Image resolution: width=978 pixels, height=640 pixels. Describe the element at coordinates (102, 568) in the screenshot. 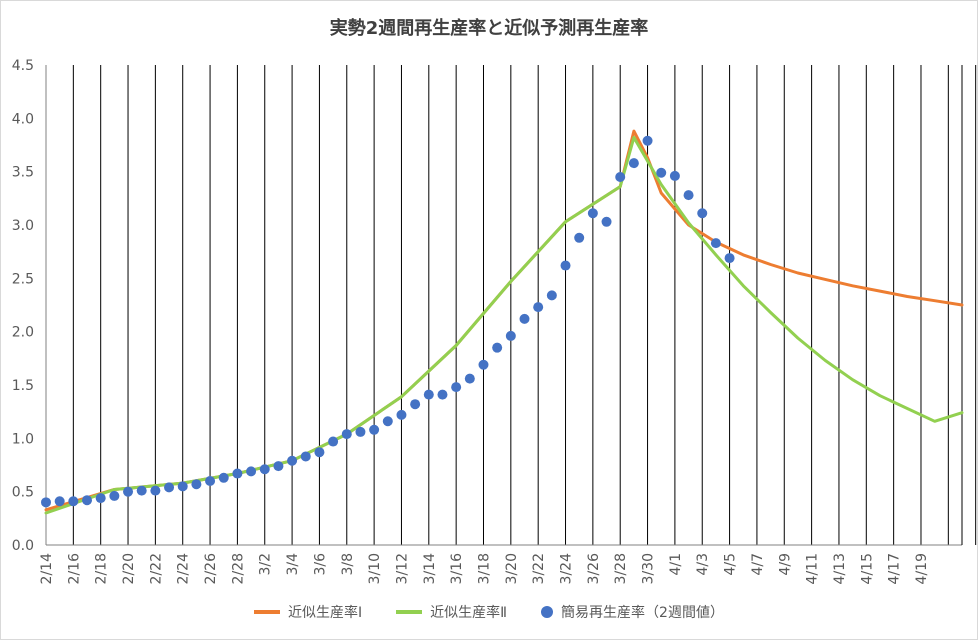

I see `x-tick-label: 2/18` at that location.